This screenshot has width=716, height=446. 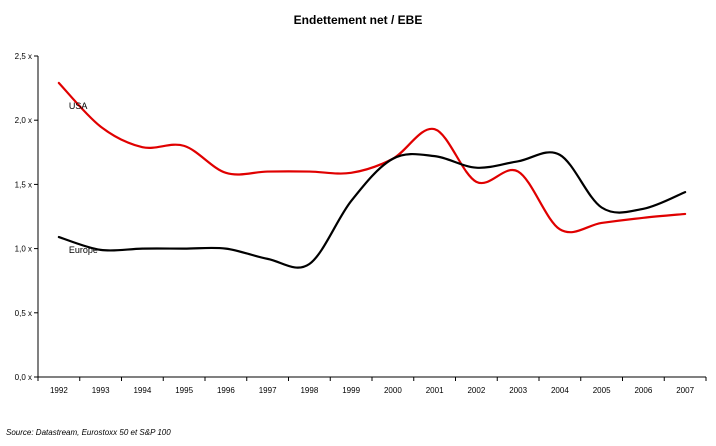 I want to click on y-tick-label: 1,0 x, so click(x=23, y=249).